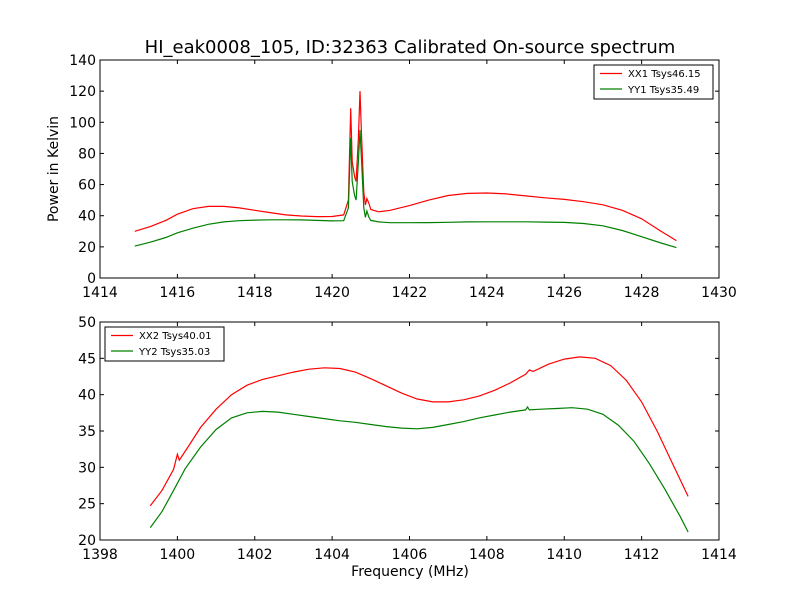 This screenshot has width=800, height=600. Describe the element at coordinates (719, 555) in the screenshot. I see `bottom-x-tick-label: 1414` at that location.